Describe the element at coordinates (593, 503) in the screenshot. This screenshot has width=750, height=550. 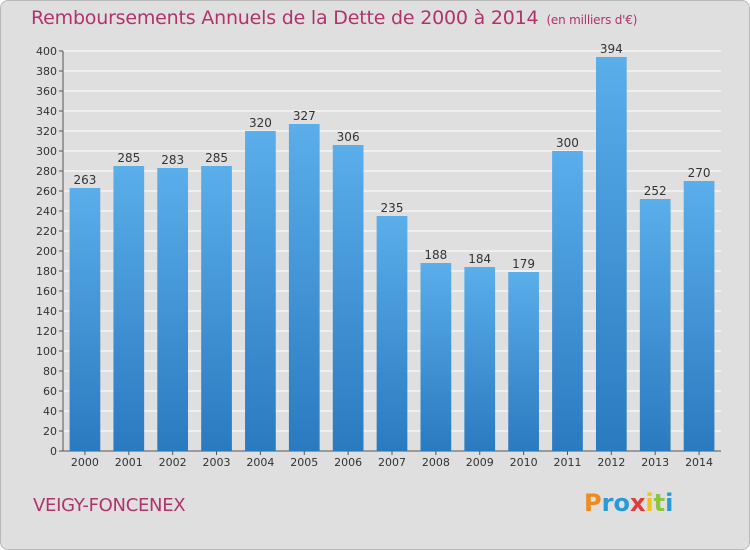
I see `logo-letter: P` at that location.